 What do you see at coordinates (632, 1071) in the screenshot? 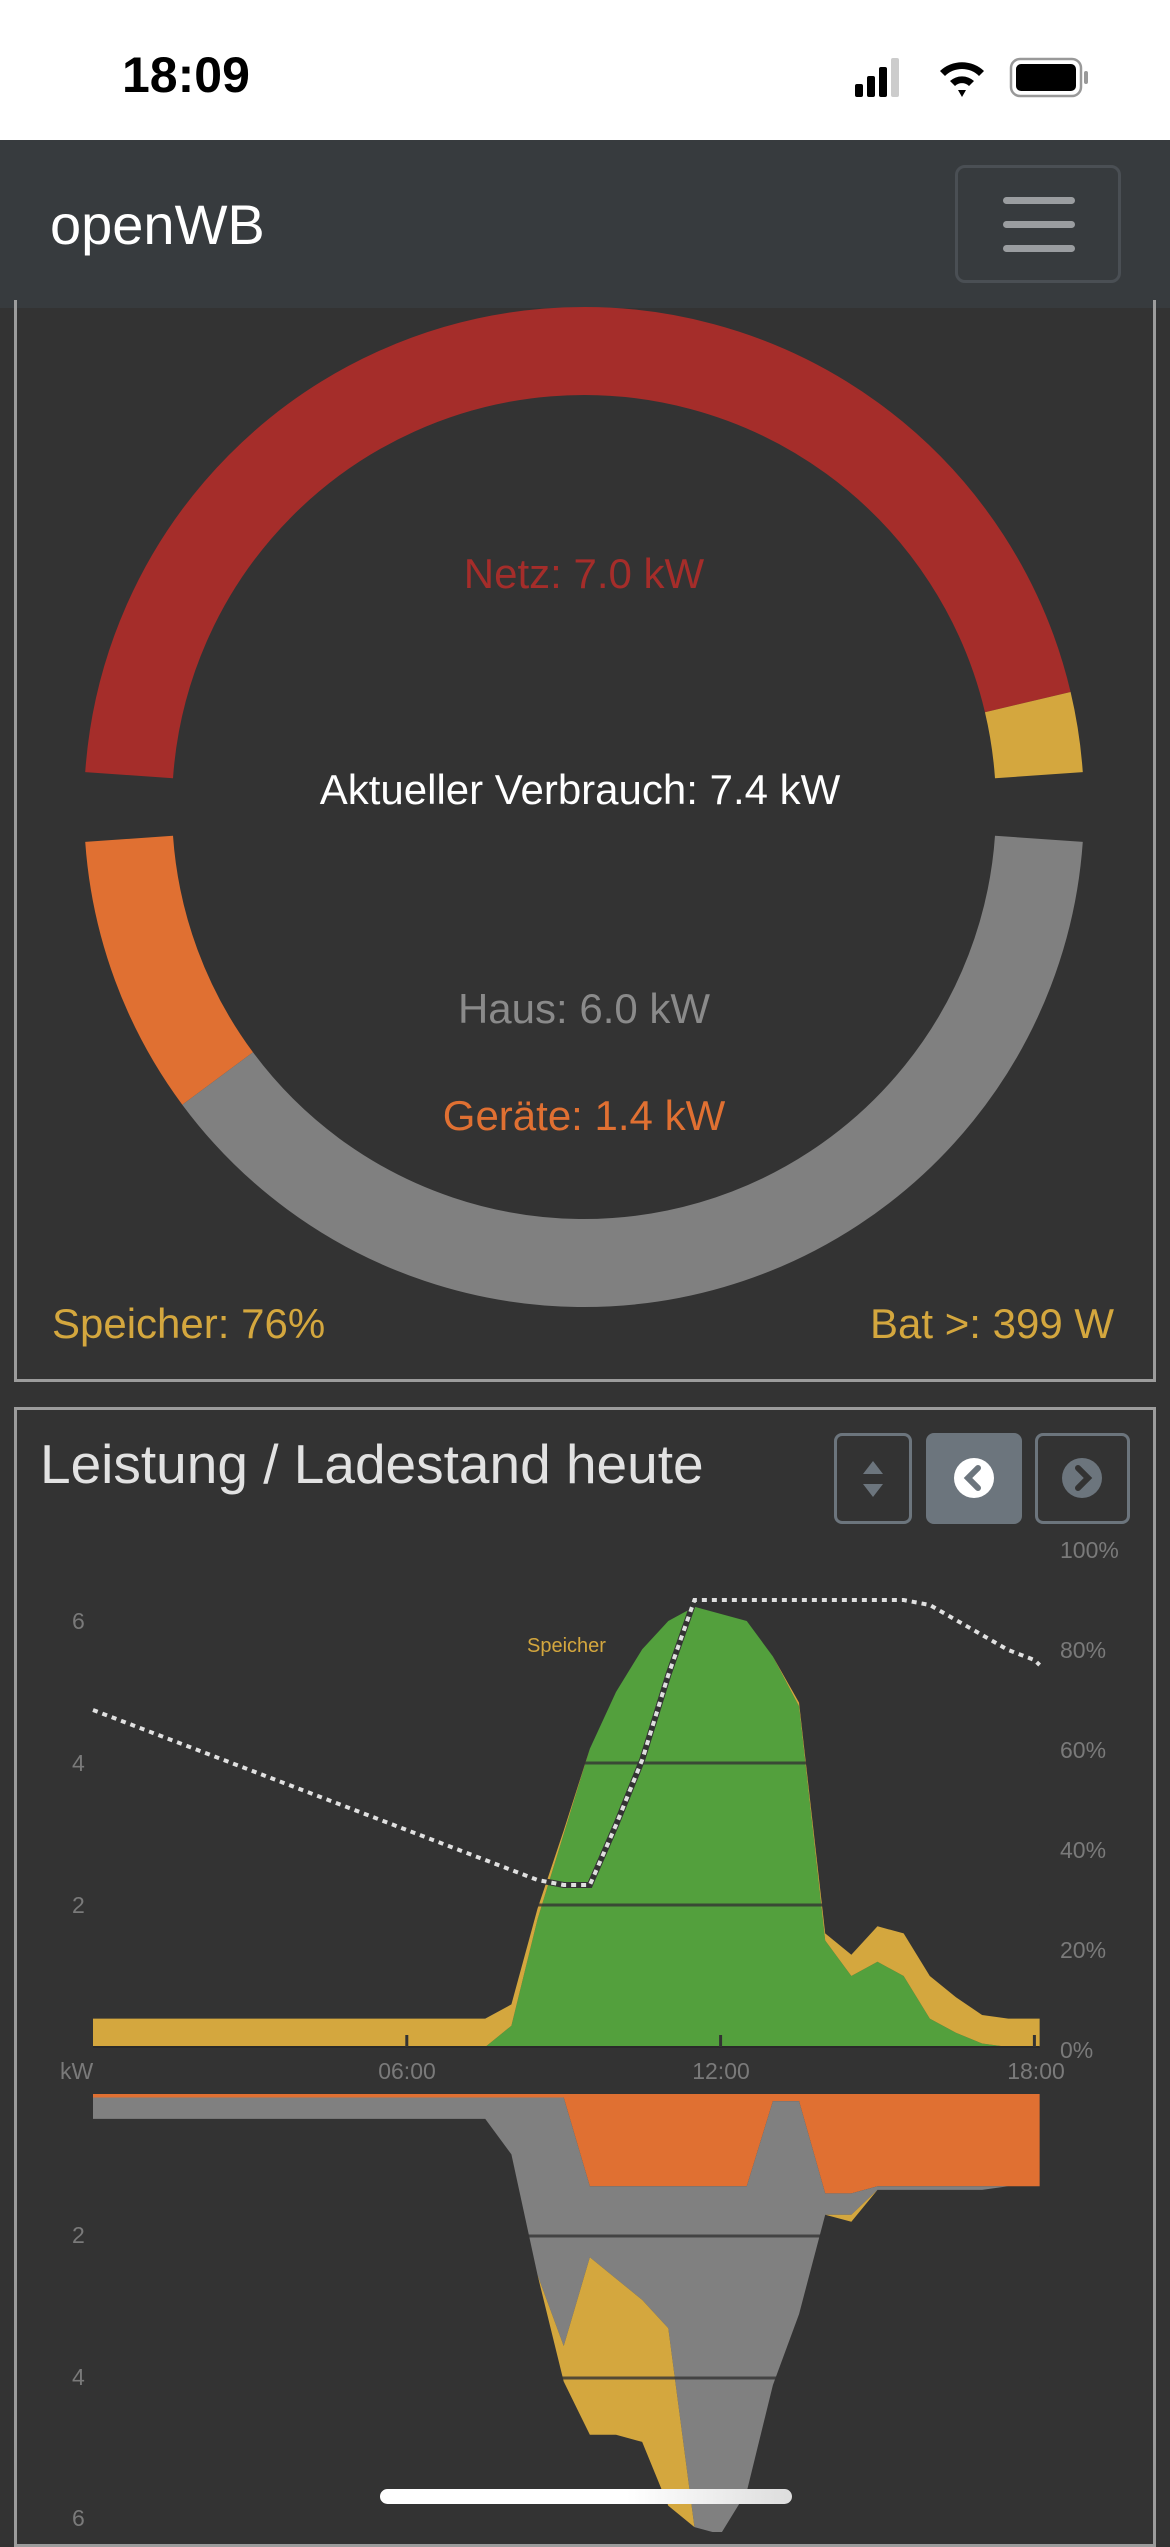
I see `house-arc` at bounding box center [632, 1071].